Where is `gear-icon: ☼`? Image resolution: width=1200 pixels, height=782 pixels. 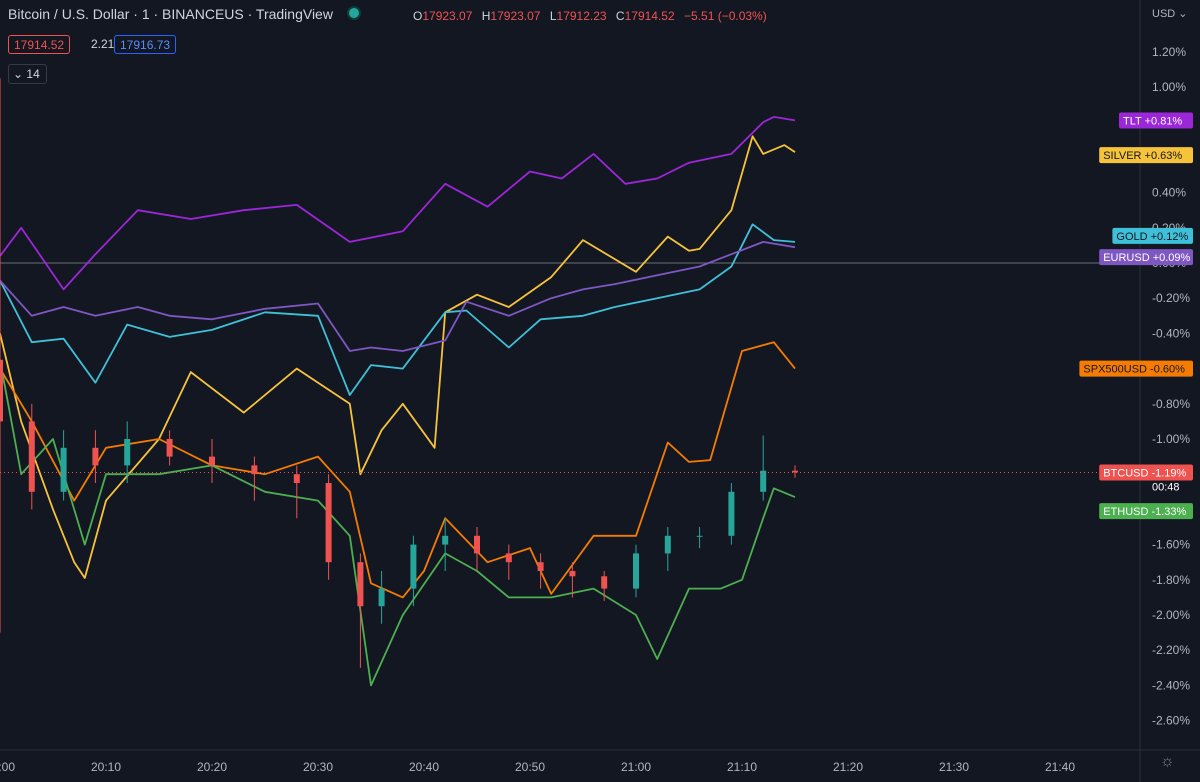 gear-icon: ☼ is located at coordinates (1167, 761).